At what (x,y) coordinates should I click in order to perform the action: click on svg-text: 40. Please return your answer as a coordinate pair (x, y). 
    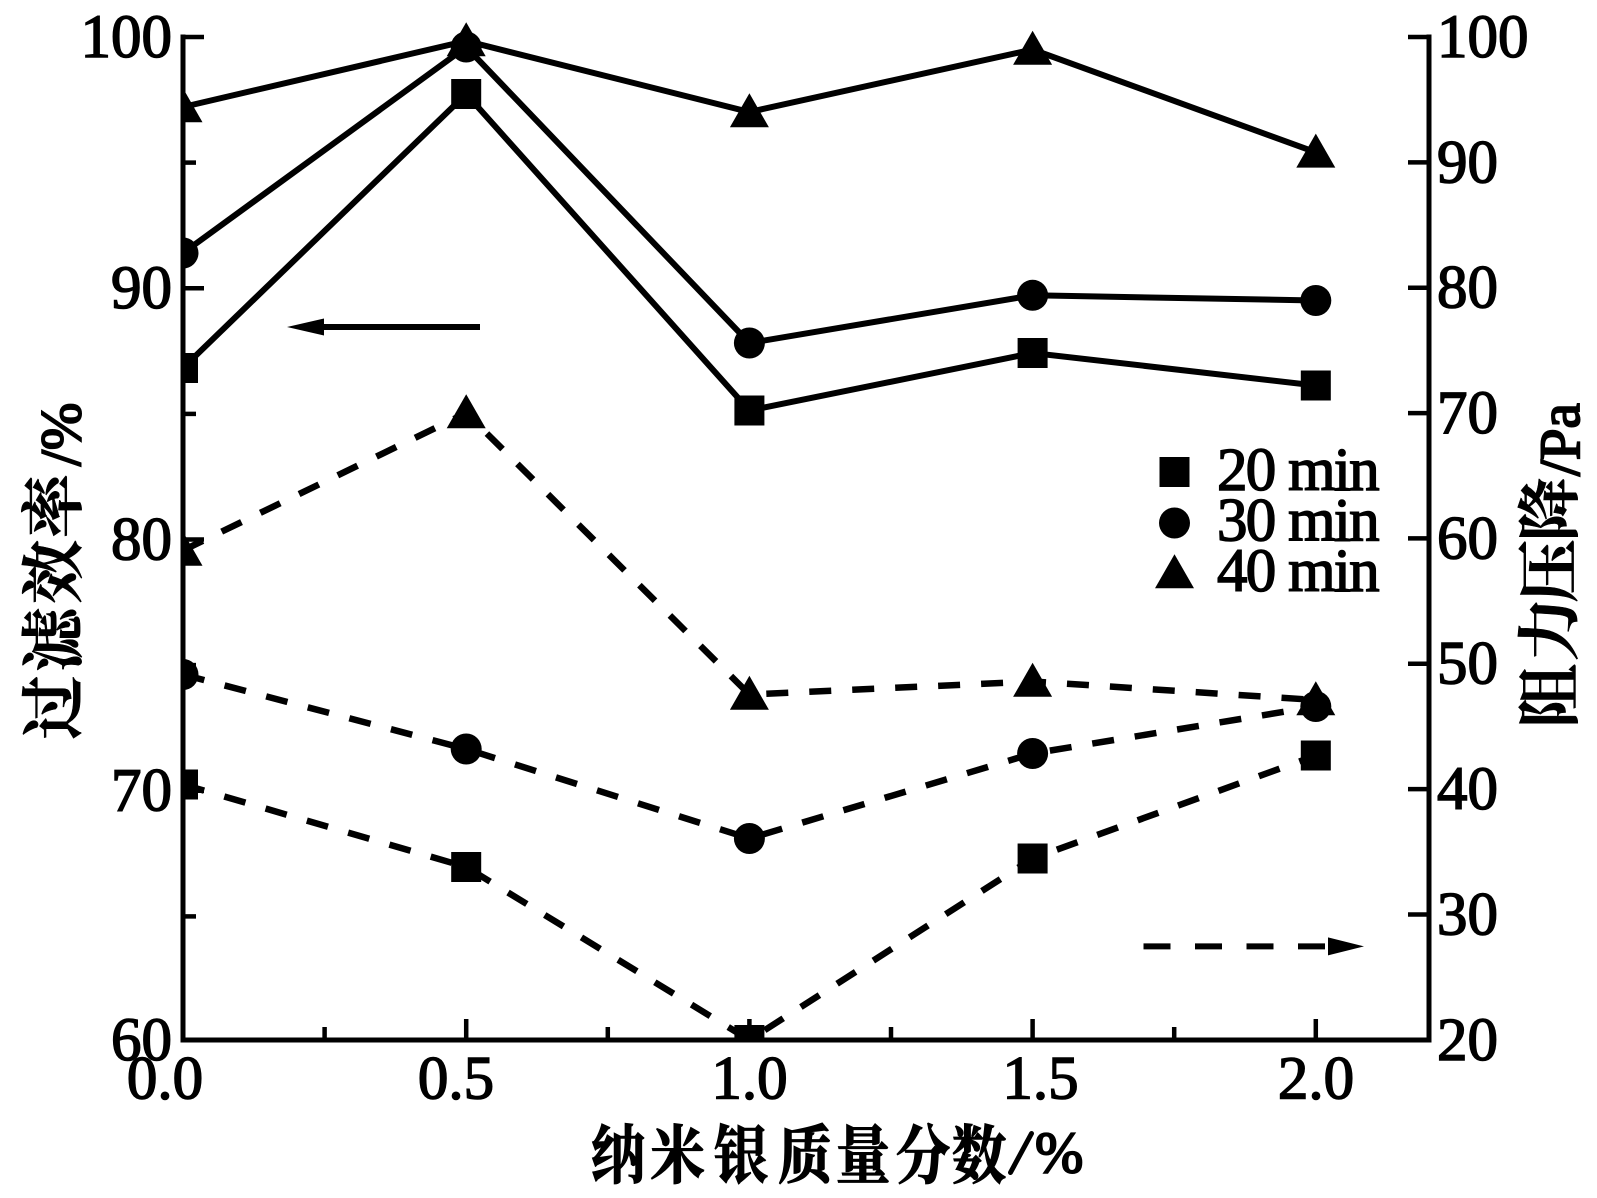
    Looking at the image, I should click on (1467, 789).